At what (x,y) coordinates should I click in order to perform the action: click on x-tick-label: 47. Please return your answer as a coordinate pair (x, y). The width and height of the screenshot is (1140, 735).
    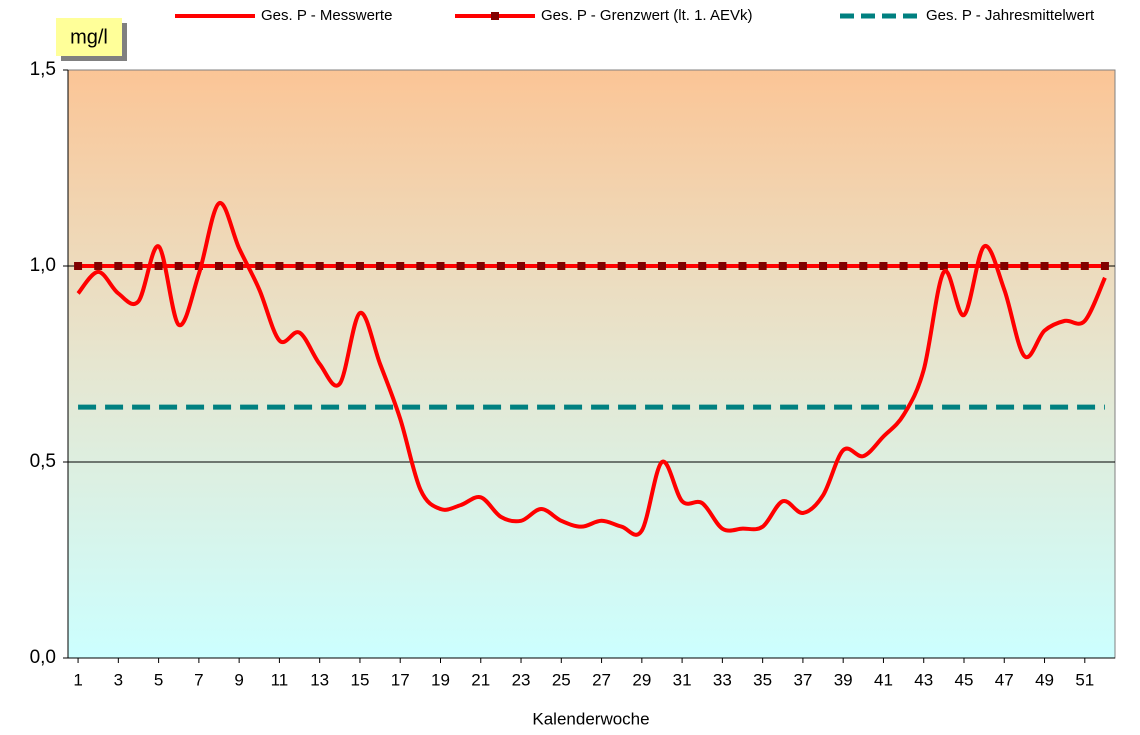
    Looking at the image, I should click on (1004, 679).